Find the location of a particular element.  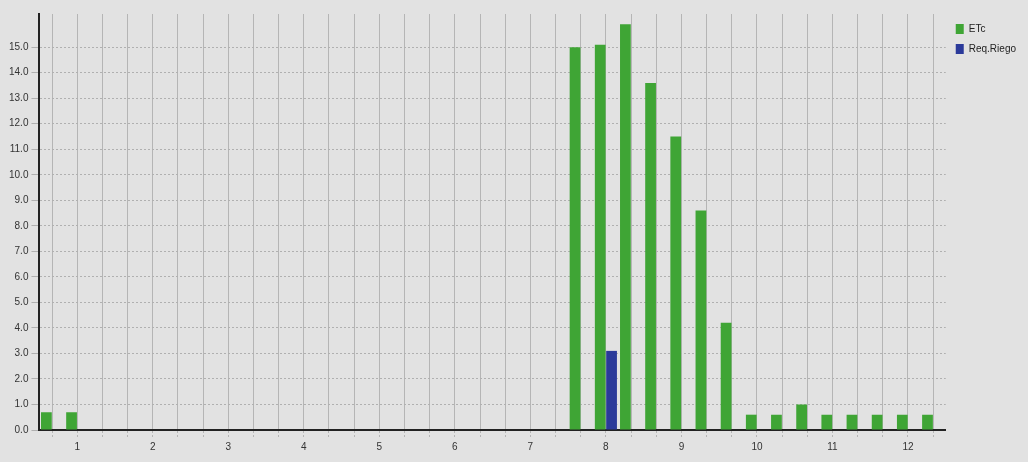

legend-label: Req.Riego is located at coordinates (992, 48).